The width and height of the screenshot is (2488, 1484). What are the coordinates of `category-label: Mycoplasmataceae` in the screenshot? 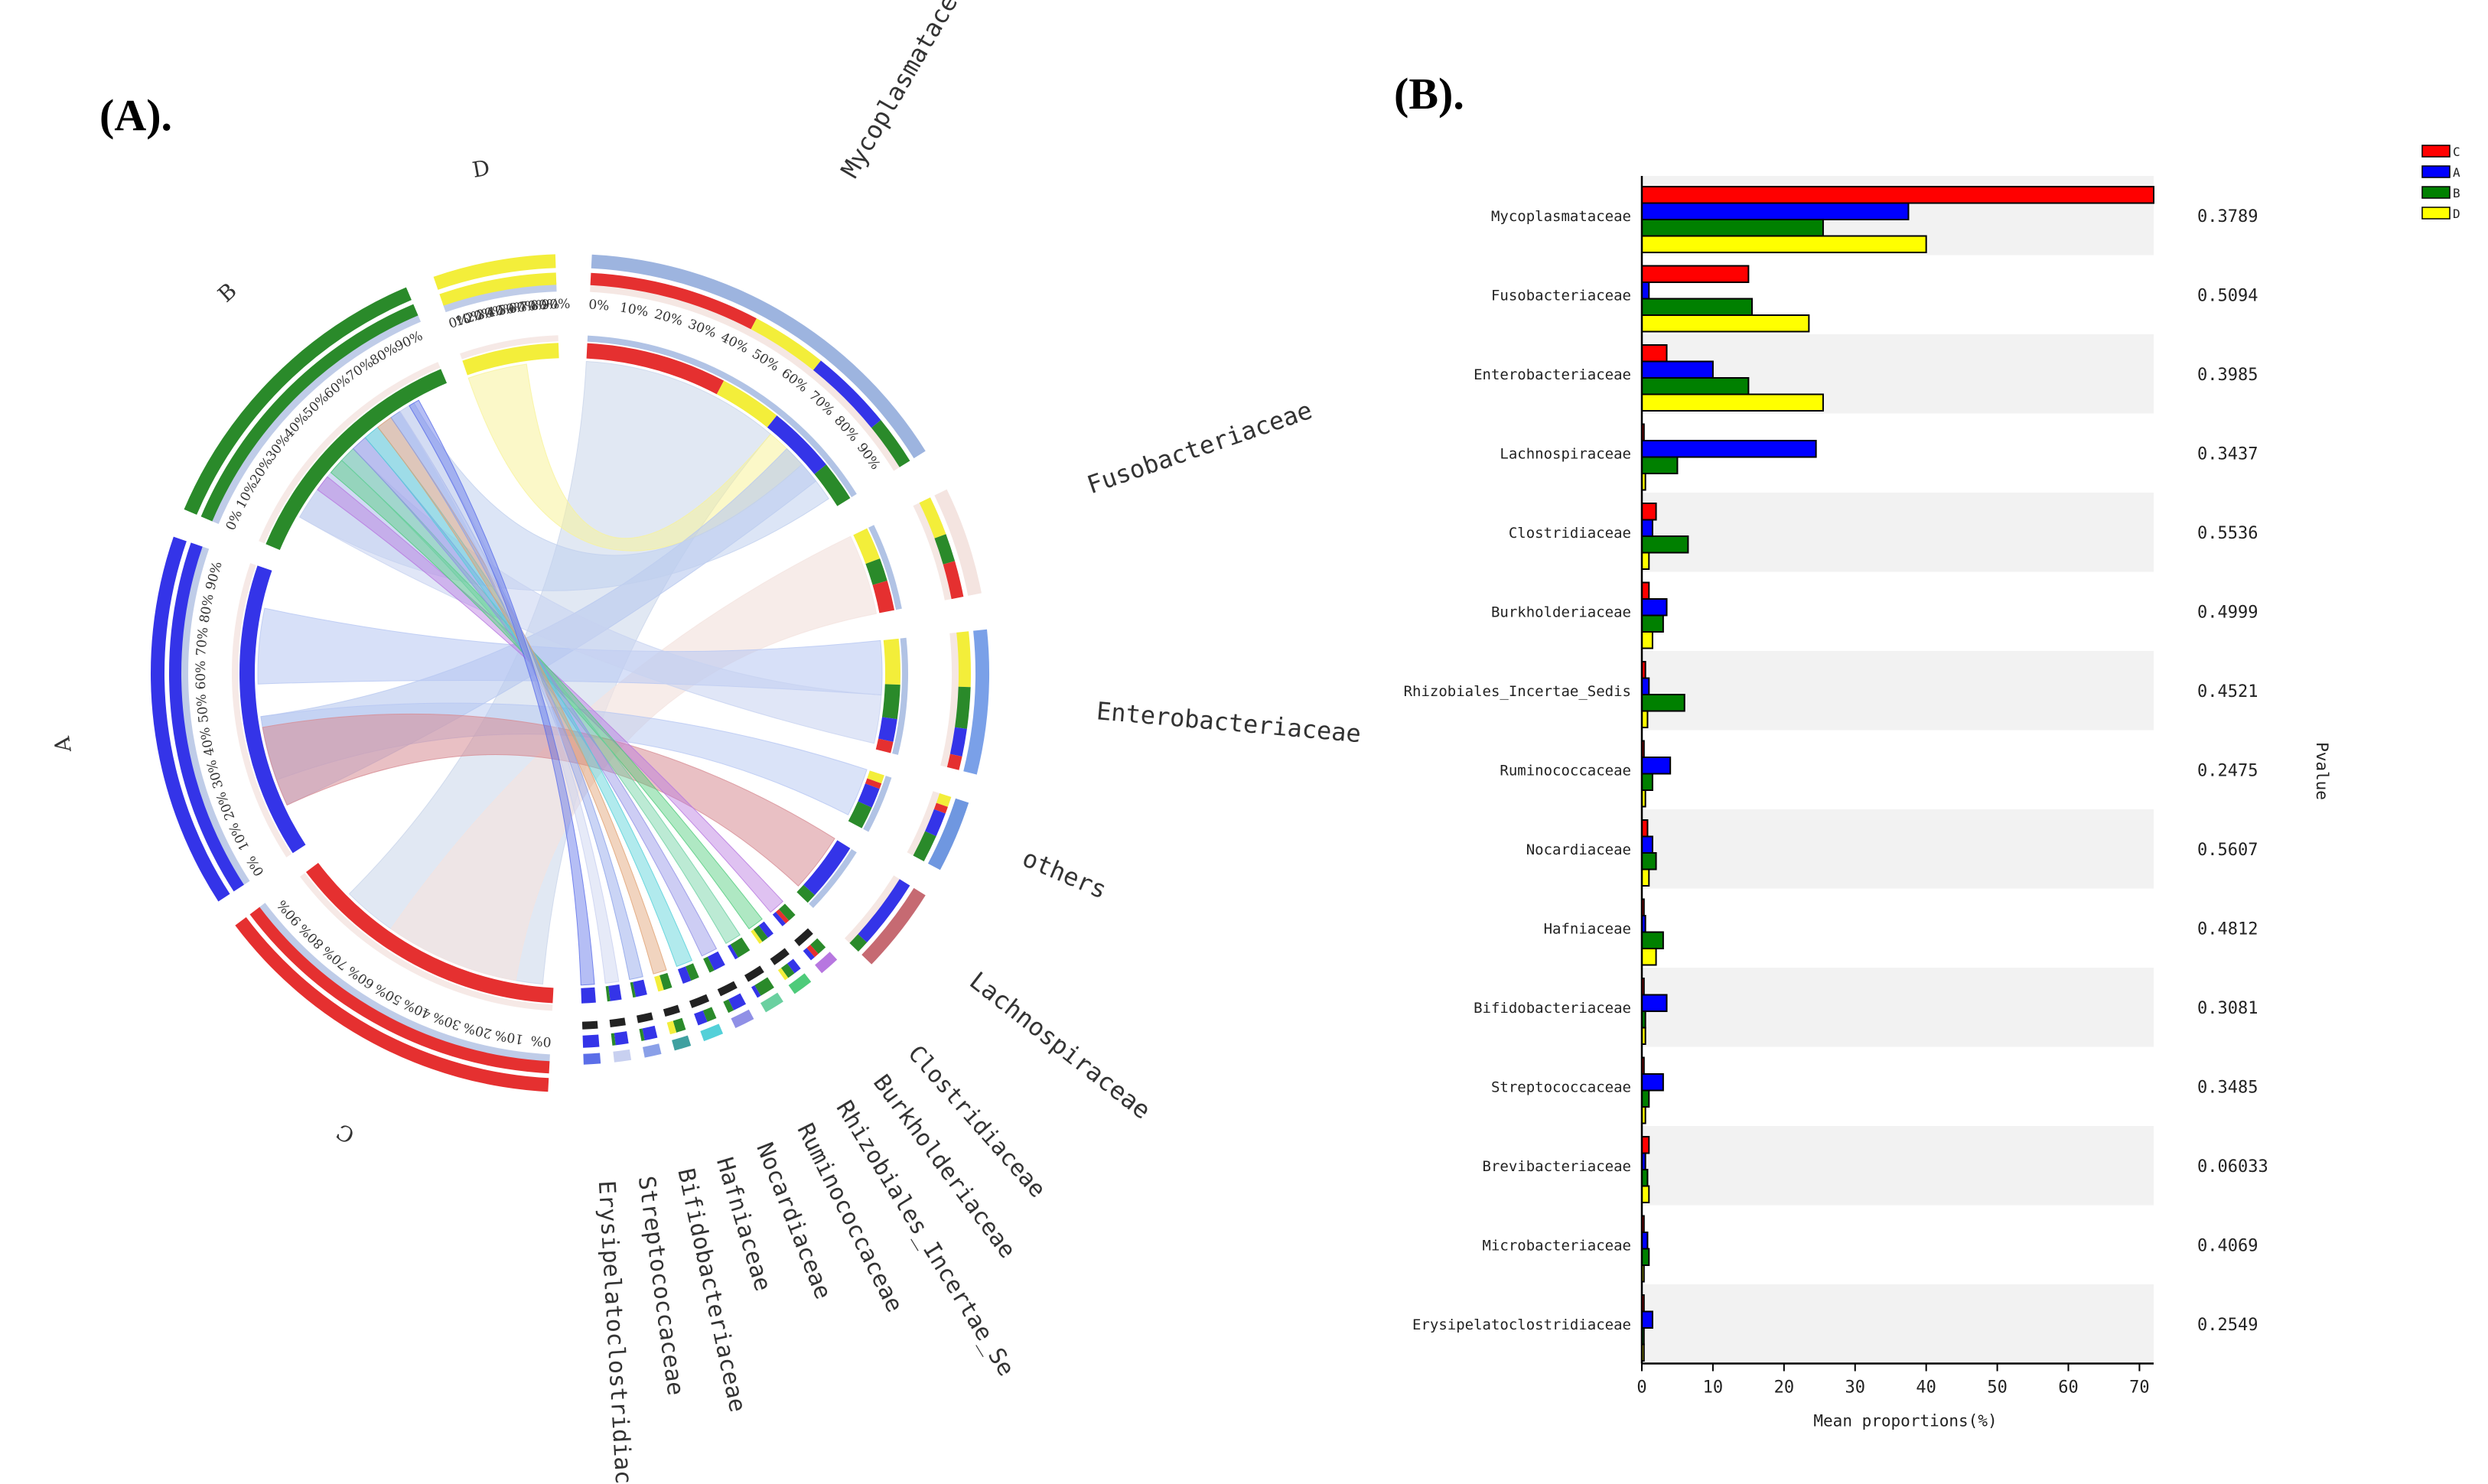 It's located at (1561, 216).